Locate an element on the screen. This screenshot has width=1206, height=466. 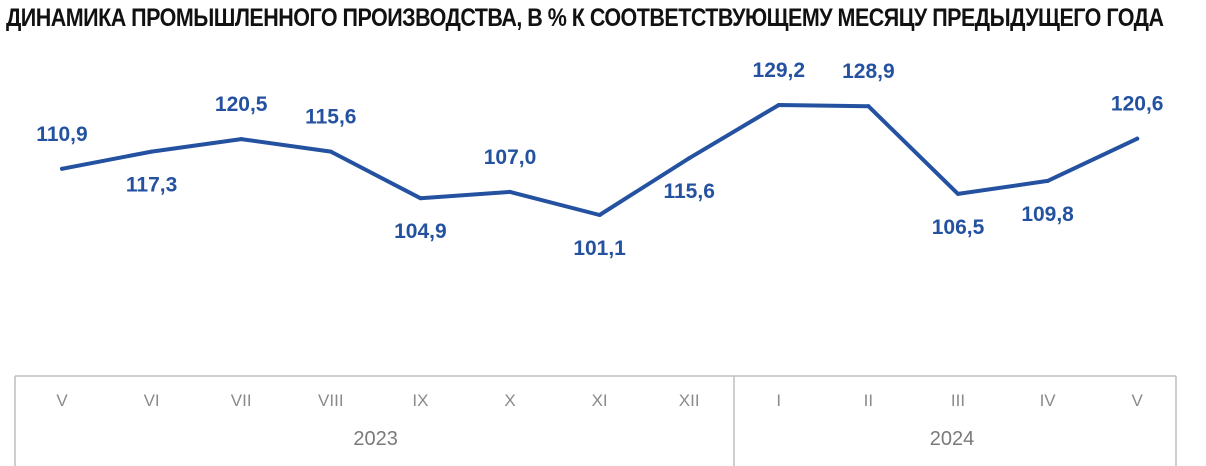
data-label: 117,3 is located at coordinates (151, 185).